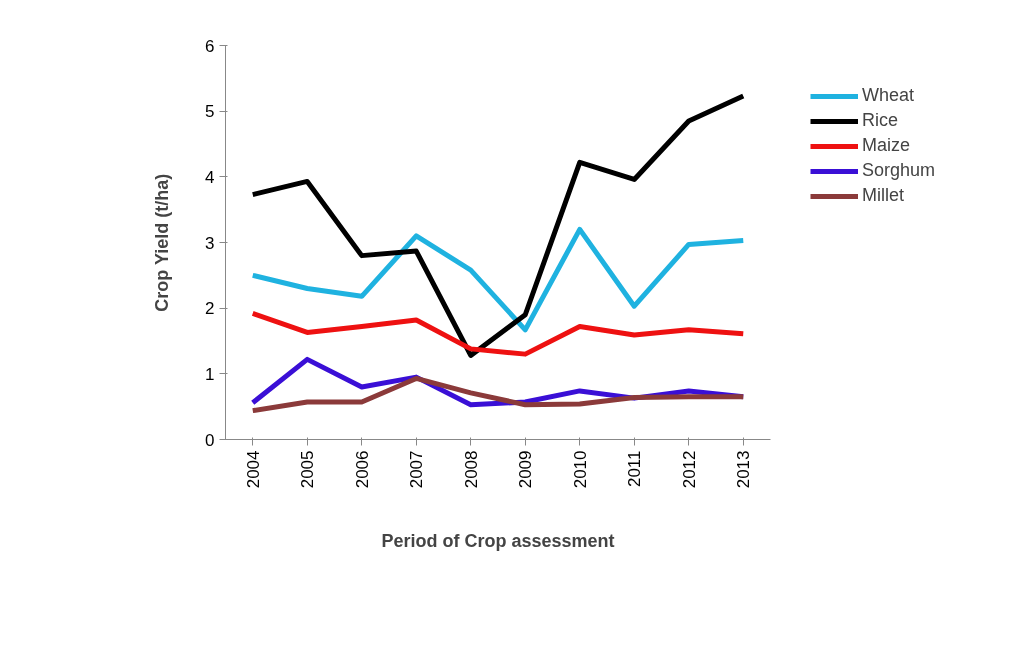 The image size is (1026, 666). Describe the element at coordinates (580, 469) in the screenshot. I see `x-tick-label: 2010` at that location.